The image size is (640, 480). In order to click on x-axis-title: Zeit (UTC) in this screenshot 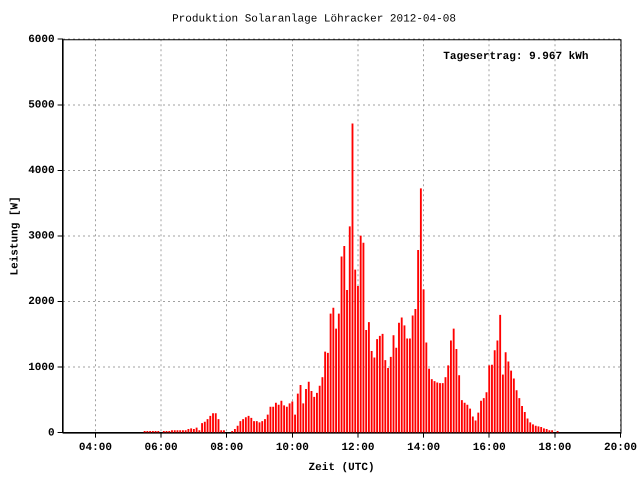, I will do `click(341, 468)`.